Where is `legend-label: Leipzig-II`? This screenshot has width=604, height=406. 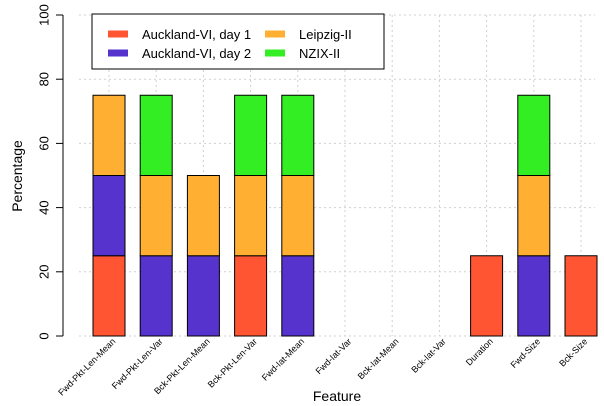 legend-label: Leipzig-II is located at coordinates (325, 34).